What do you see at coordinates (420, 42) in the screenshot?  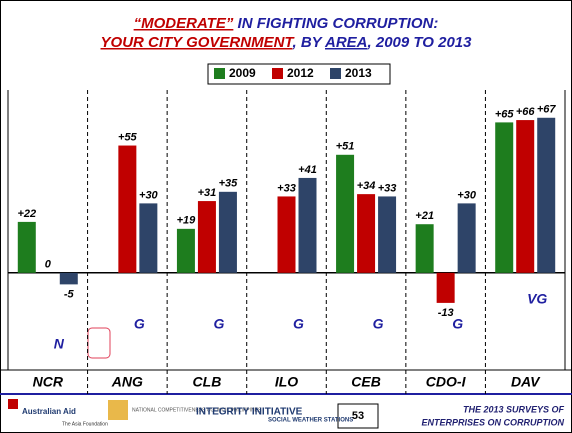 I see `title-part: , 2009 TO 2013` at bounding box center [420, 42].